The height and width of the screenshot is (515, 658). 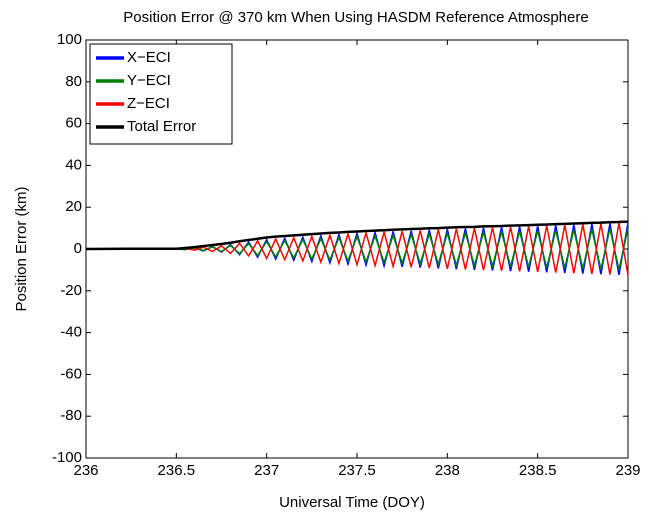 I want to click on x-tick-label: 238, so click(x=447, y=470).